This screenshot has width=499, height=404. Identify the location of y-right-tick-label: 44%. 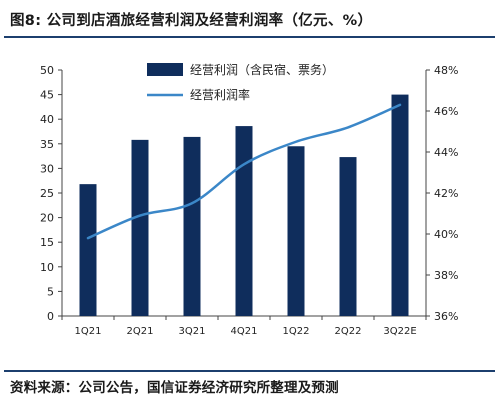
(446, 152).